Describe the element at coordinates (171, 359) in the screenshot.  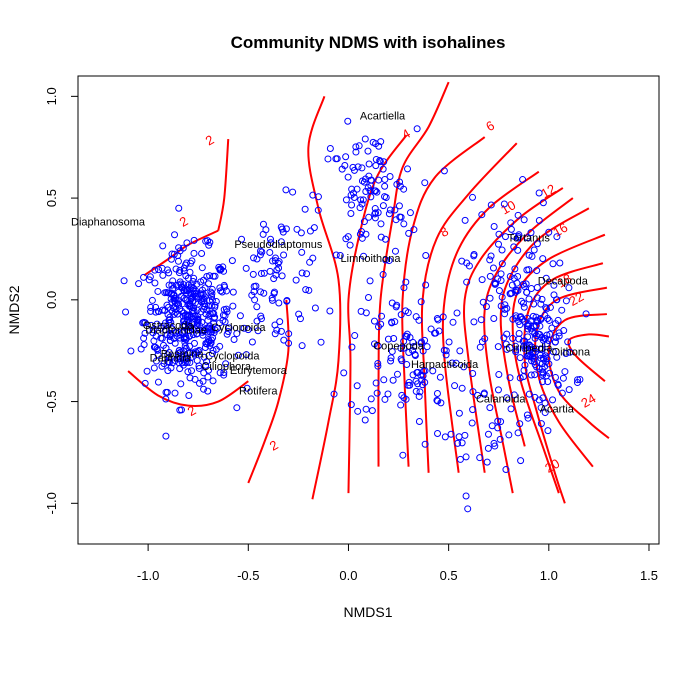
I see `species-label: Daphnia` at that location.